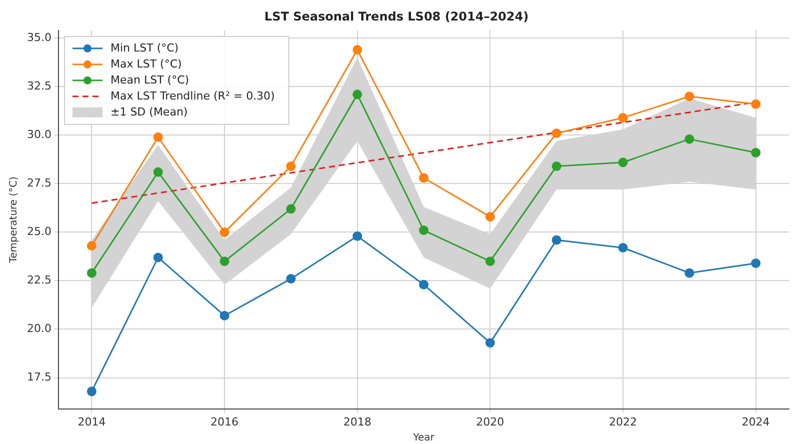 The image size is (795, 444). I want to click on y-axis-title: Temperature (°C), so click(14, 220).